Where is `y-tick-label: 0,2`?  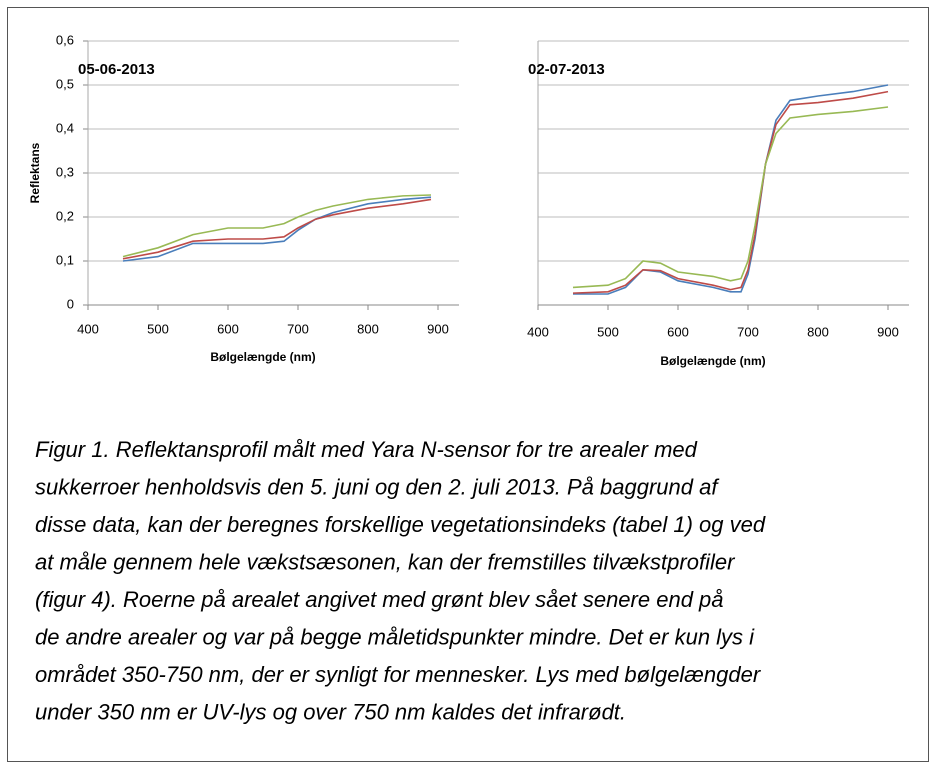 y-tick-label: 0,2 is located at coordinates (65, 215).